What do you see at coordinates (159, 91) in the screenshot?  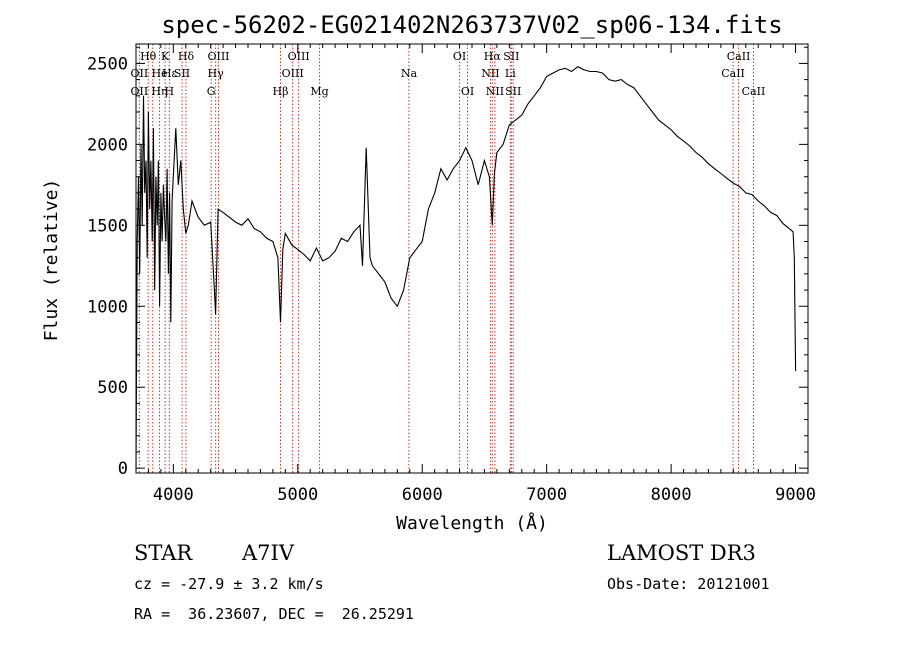 I see `emission-line-label: Hη` at bounding box center [159, 91].